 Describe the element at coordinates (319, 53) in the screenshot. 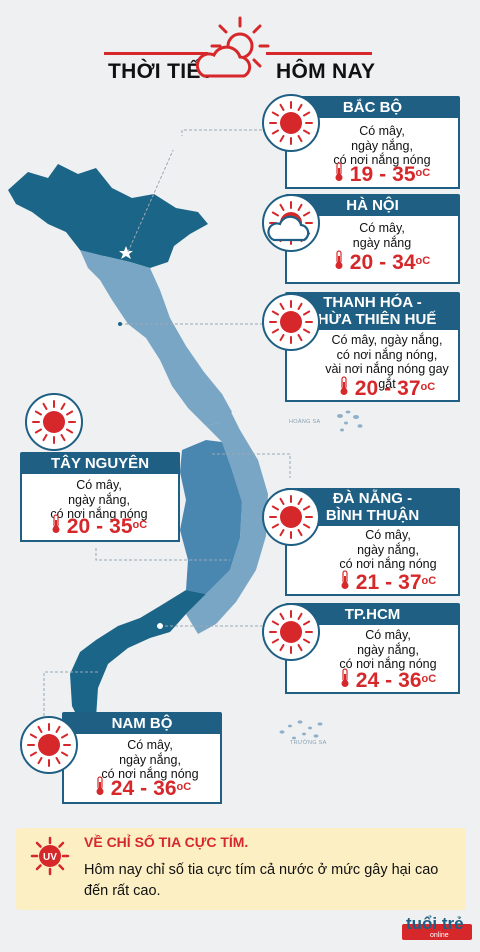

I see `header-rule-right` at that location.